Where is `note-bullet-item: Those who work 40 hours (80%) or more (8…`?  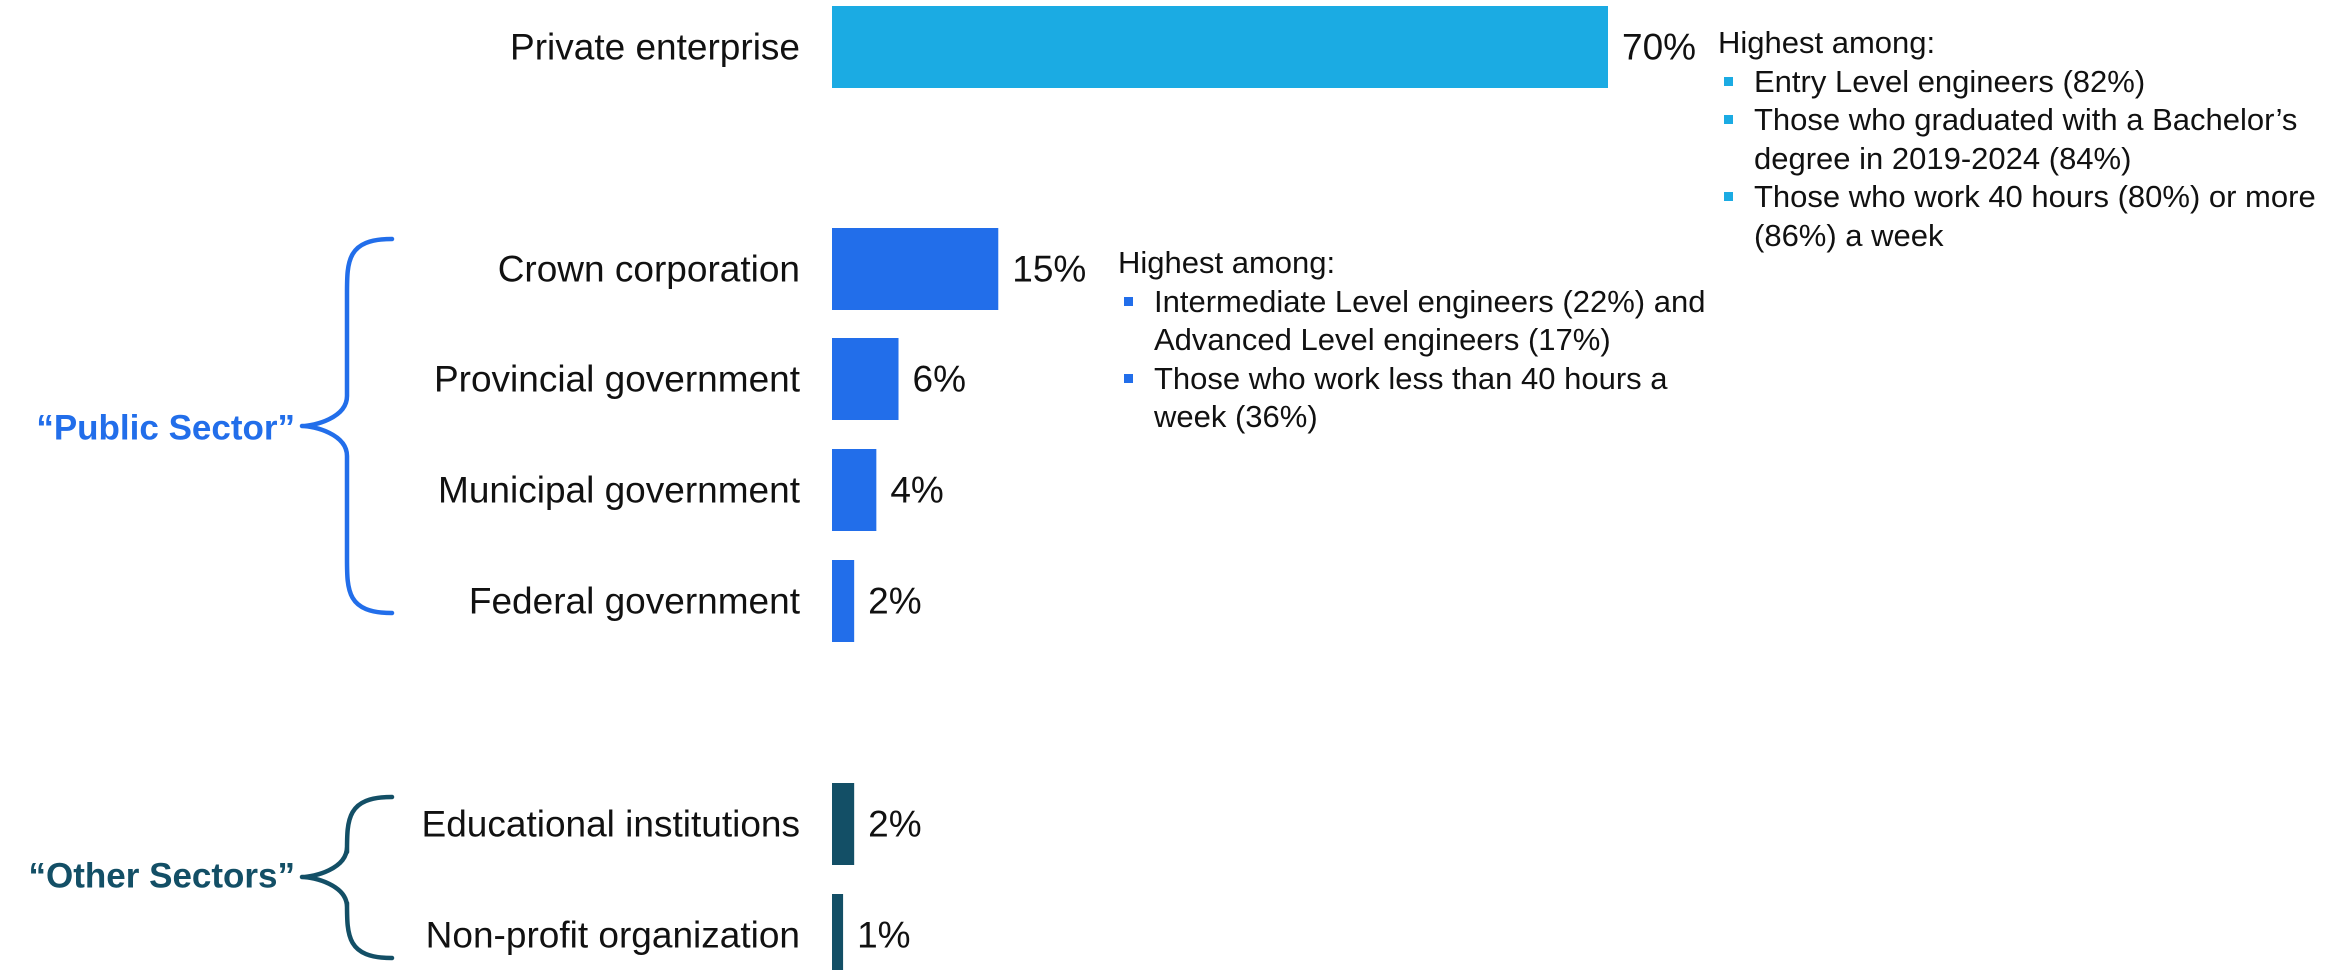 note-bullet-item: Those who work 40 hours (80%) or more (8… is located at coordinates (2034, 216).